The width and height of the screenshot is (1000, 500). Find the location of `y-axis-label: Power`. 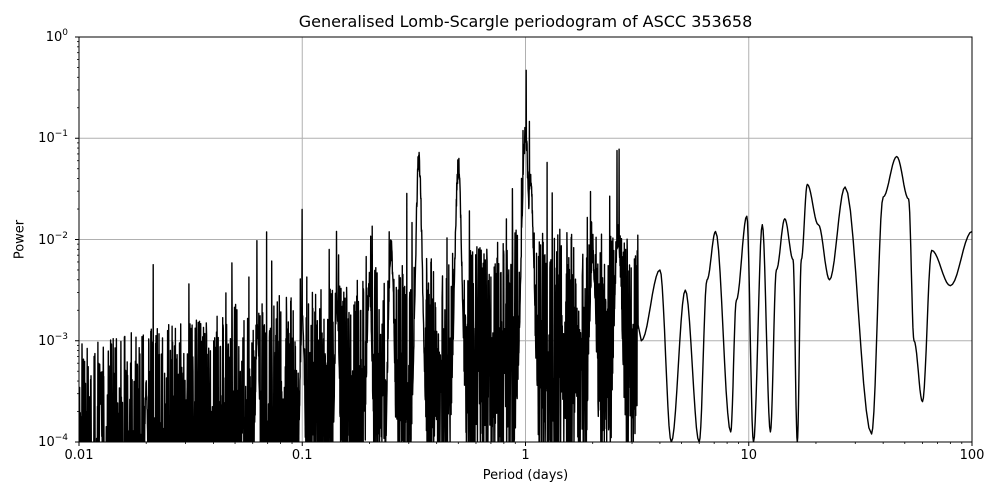

y-axis-label: Power is located at coordinates (20, 239).